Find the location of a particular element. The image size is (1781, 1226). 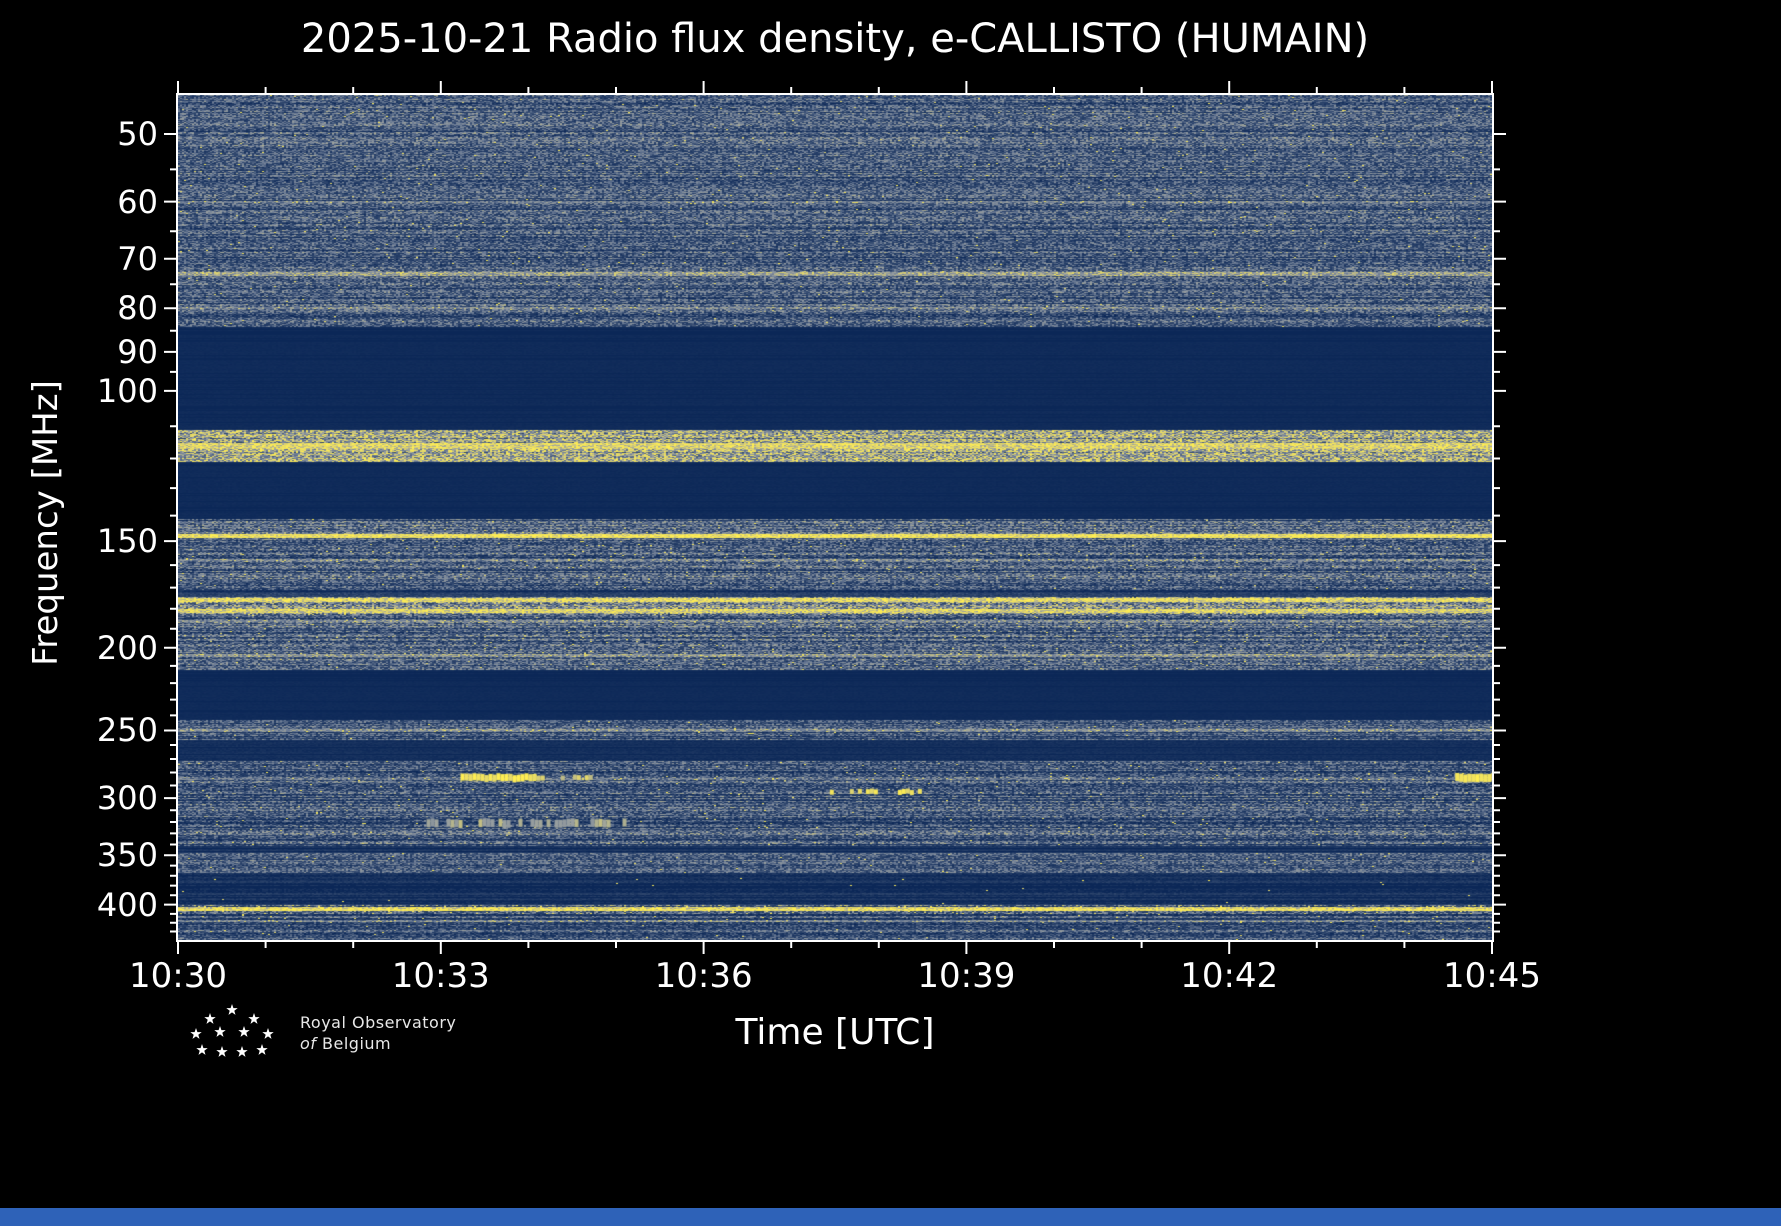

x-tick-label: 10:39 is located at coordinates (966, 976).